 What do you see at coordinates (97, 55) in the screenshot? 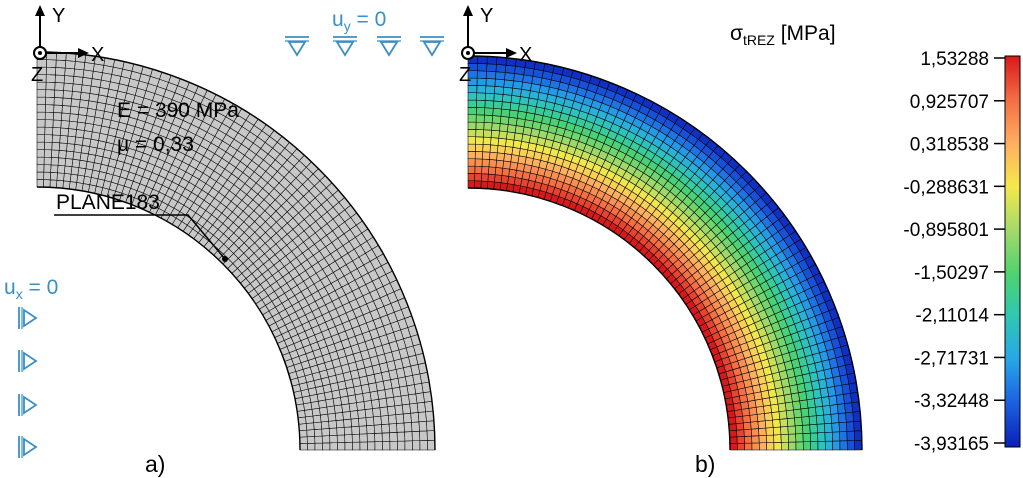
I see `axis-x-label-a: X` at bounding box center [97, 55].